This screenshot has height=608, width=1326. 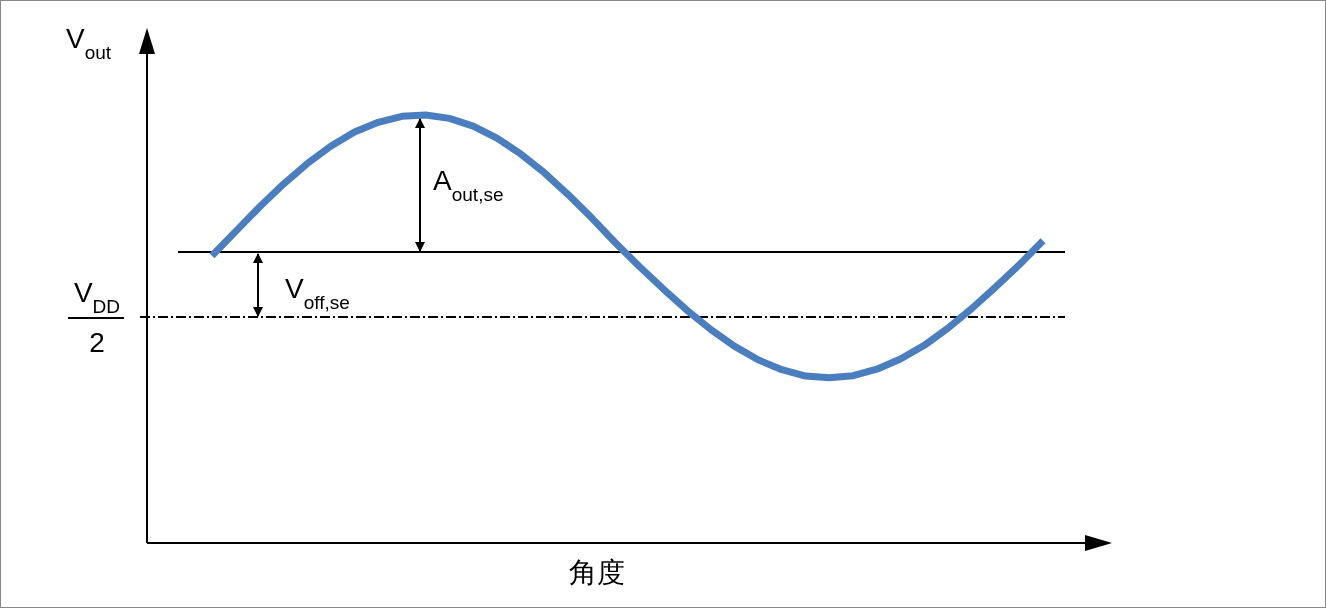 I want to click on x-axis-title: 角度, so click(x=597, y=572).